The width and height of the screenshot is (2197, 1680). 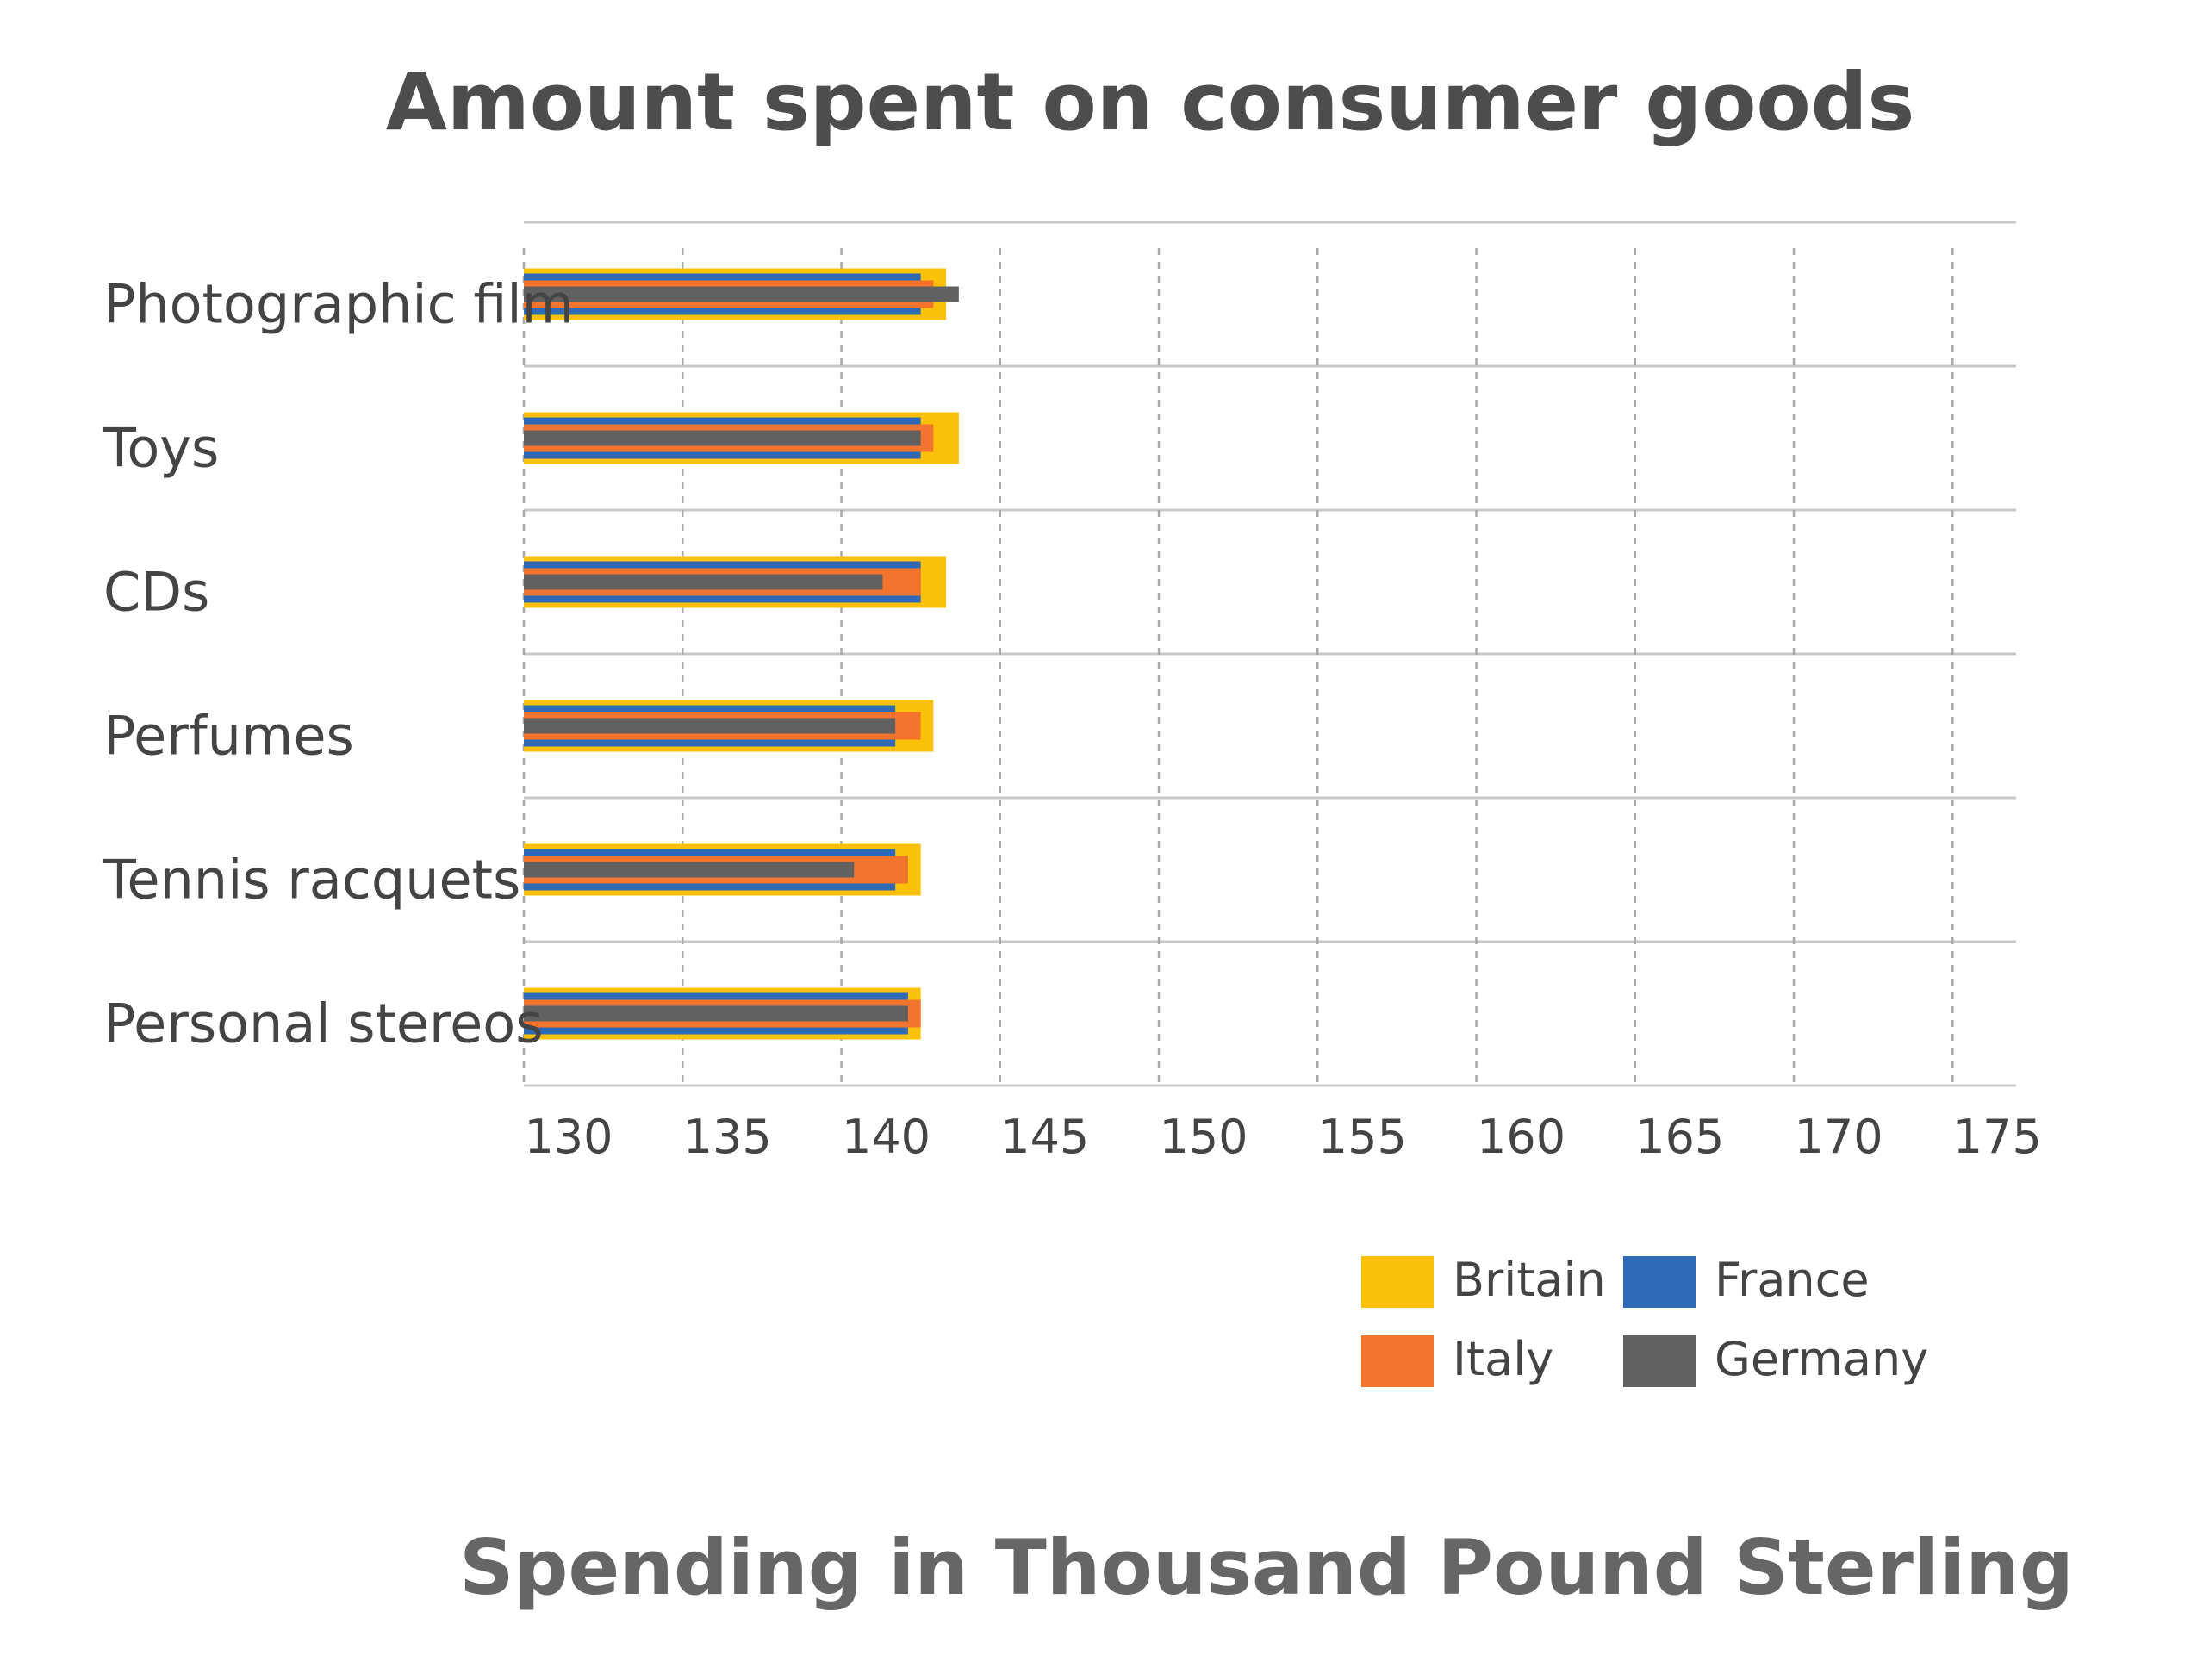 I want to click on tick-label: 150, so click(x=1203, y=1137).